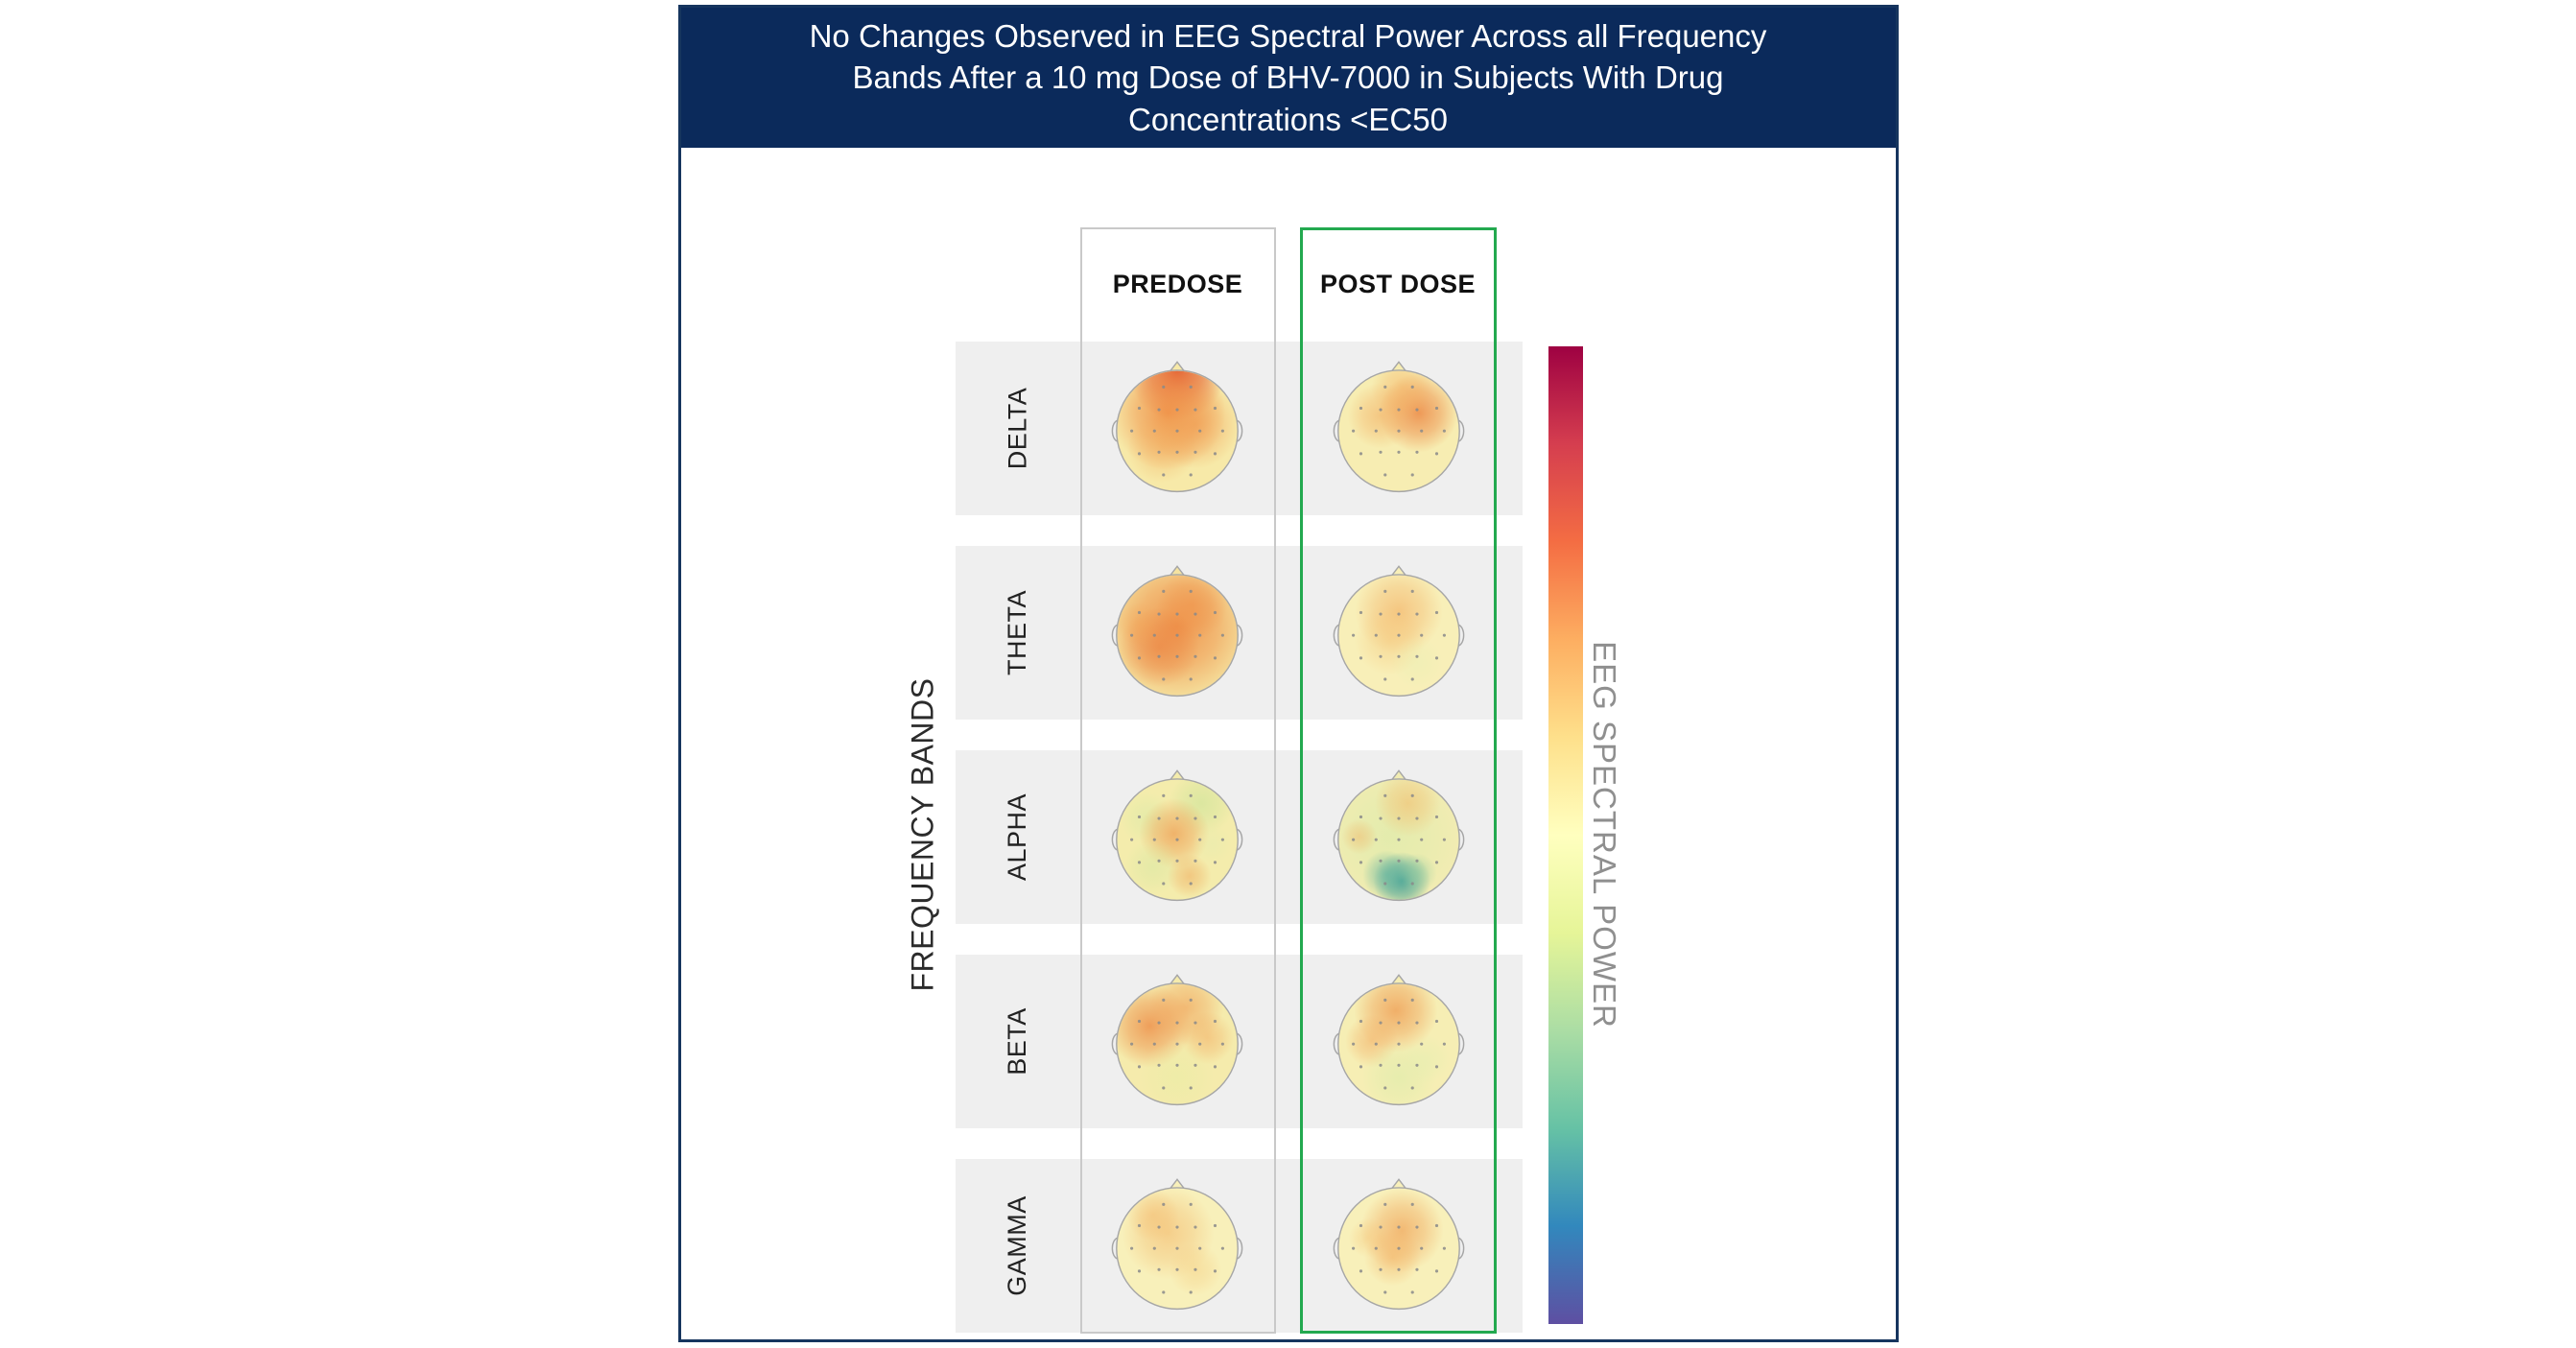 The image size is (2576, 1348). I want to click on topomap-alpha-postdose, so click(1399, 836).